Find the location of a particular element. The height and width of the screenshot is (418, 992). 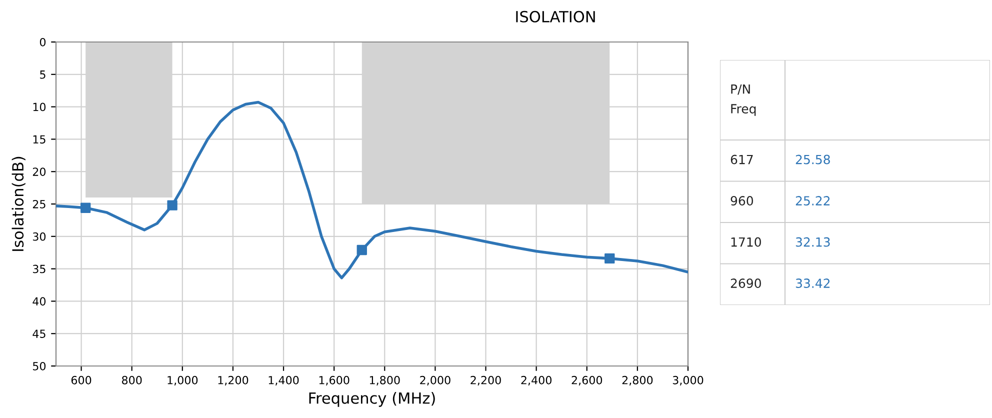

x-tick-label: 2,800 is located at coordinates (637, 381).